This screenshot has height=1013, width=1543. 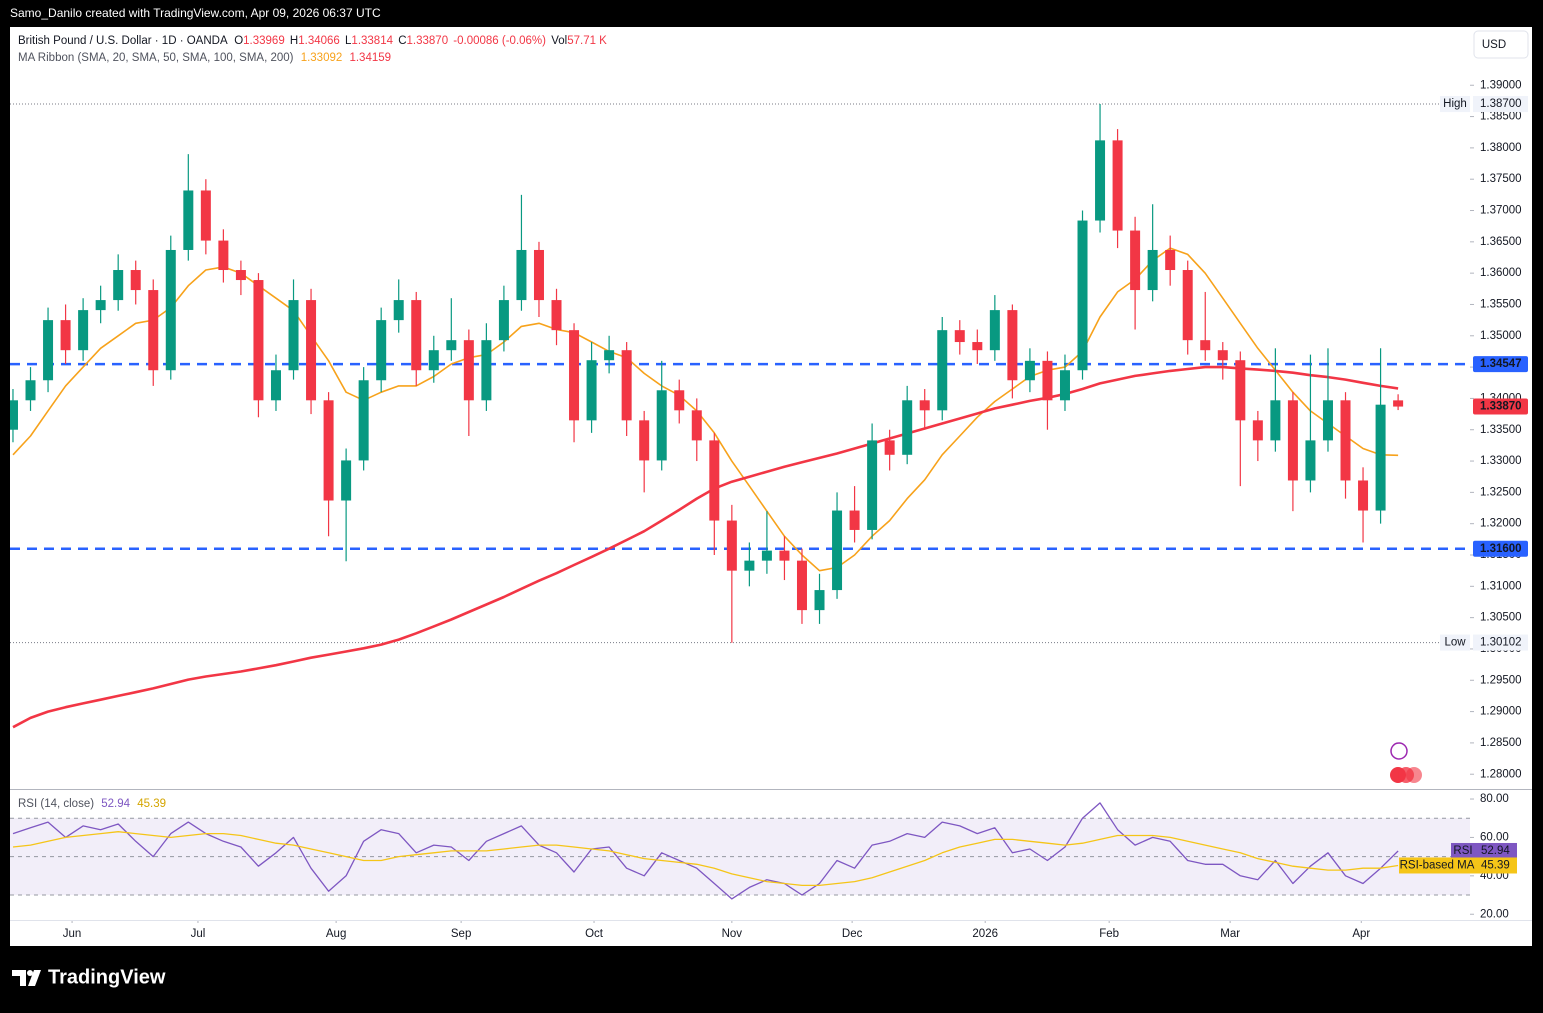 I want to click on rsi-name: RSI-based MA, so click(x=1437, y=866).